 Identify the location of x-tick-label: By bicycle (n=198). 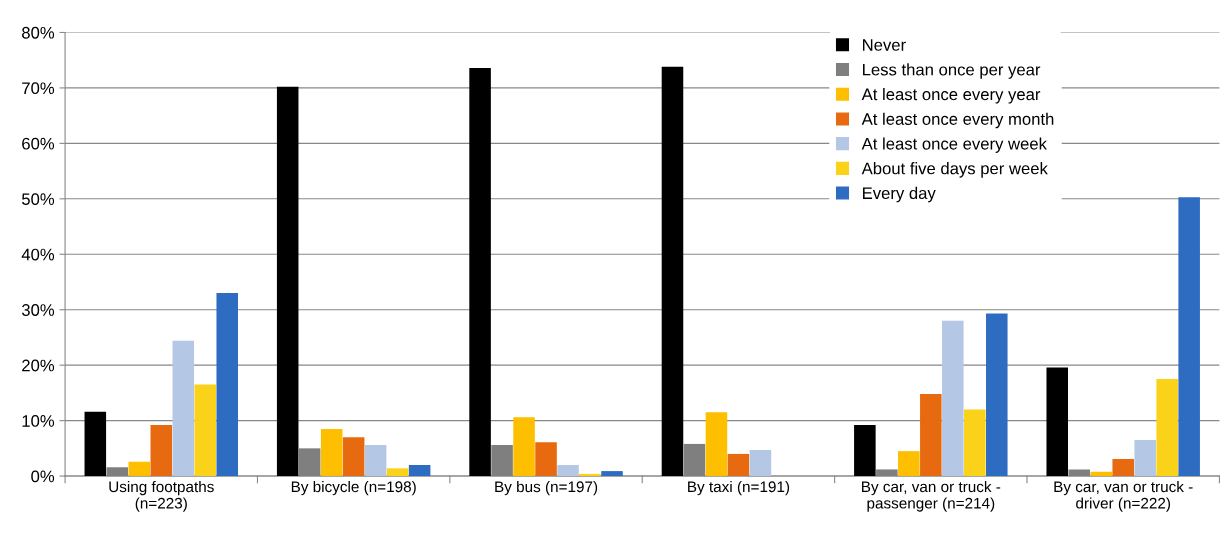
(353, 488).